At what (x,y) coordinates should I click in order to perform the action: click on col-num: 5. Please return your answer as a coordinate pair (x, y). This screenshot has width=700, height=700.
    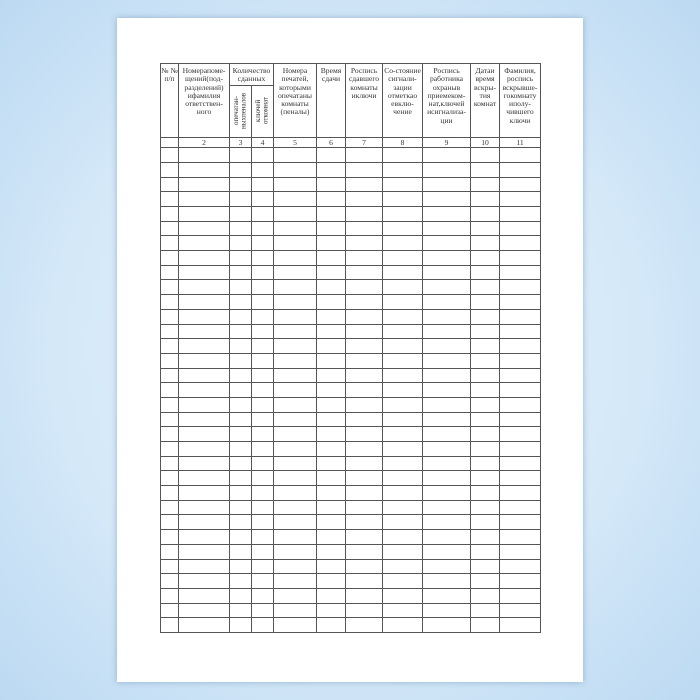
    Looking at the image, I should click on (295, 143).